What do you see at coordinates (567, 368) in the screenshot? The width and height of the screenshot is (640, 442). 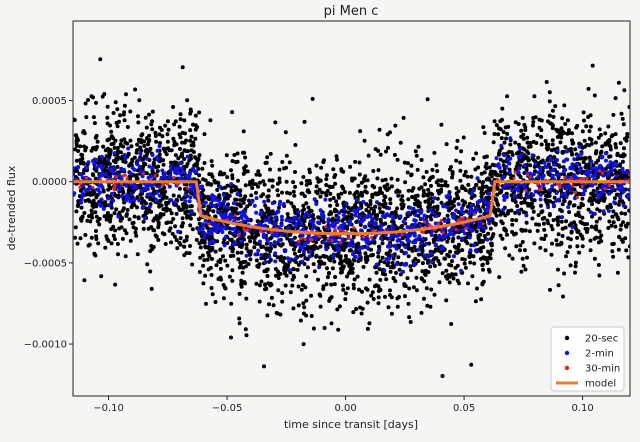 I see `legend-swatch` at bounding box center [567, 368].